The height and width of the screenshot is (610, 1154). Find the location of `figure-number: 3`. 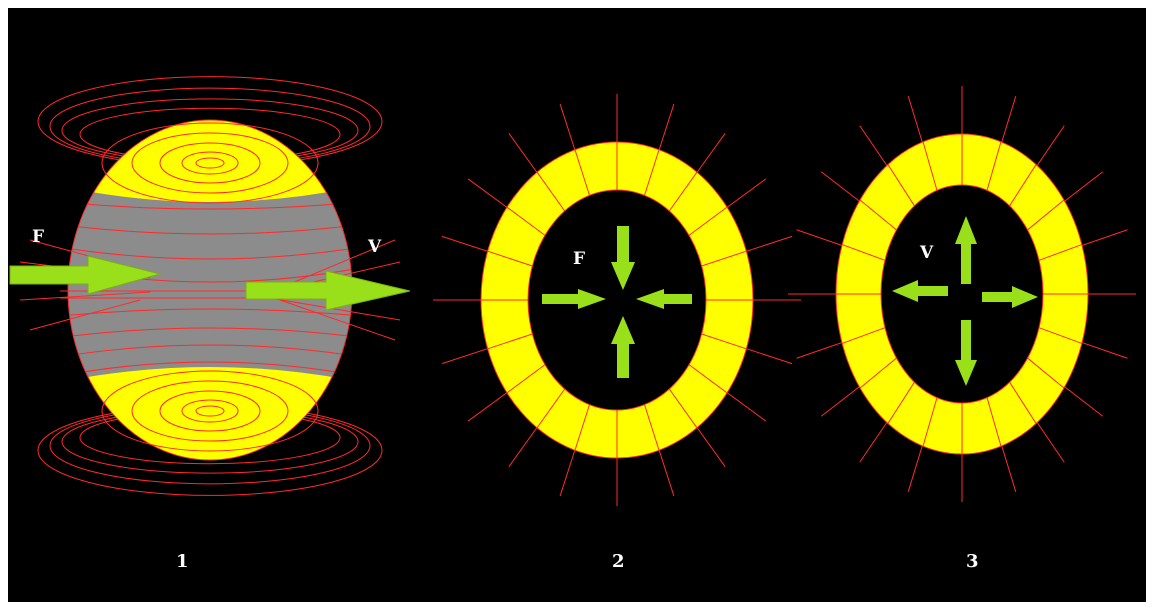

figure-number: 3 is located at coordinates (972, 561).